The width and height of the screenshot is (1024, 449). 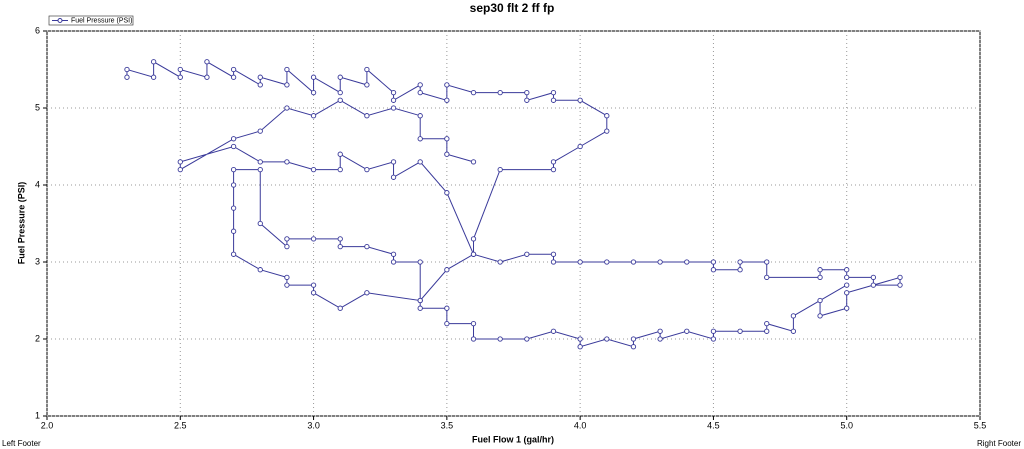 What do you see at coordinates (999, 443) in the screenshot?
I see `footer-right: Right Footer` at bounding box center [999, 443].